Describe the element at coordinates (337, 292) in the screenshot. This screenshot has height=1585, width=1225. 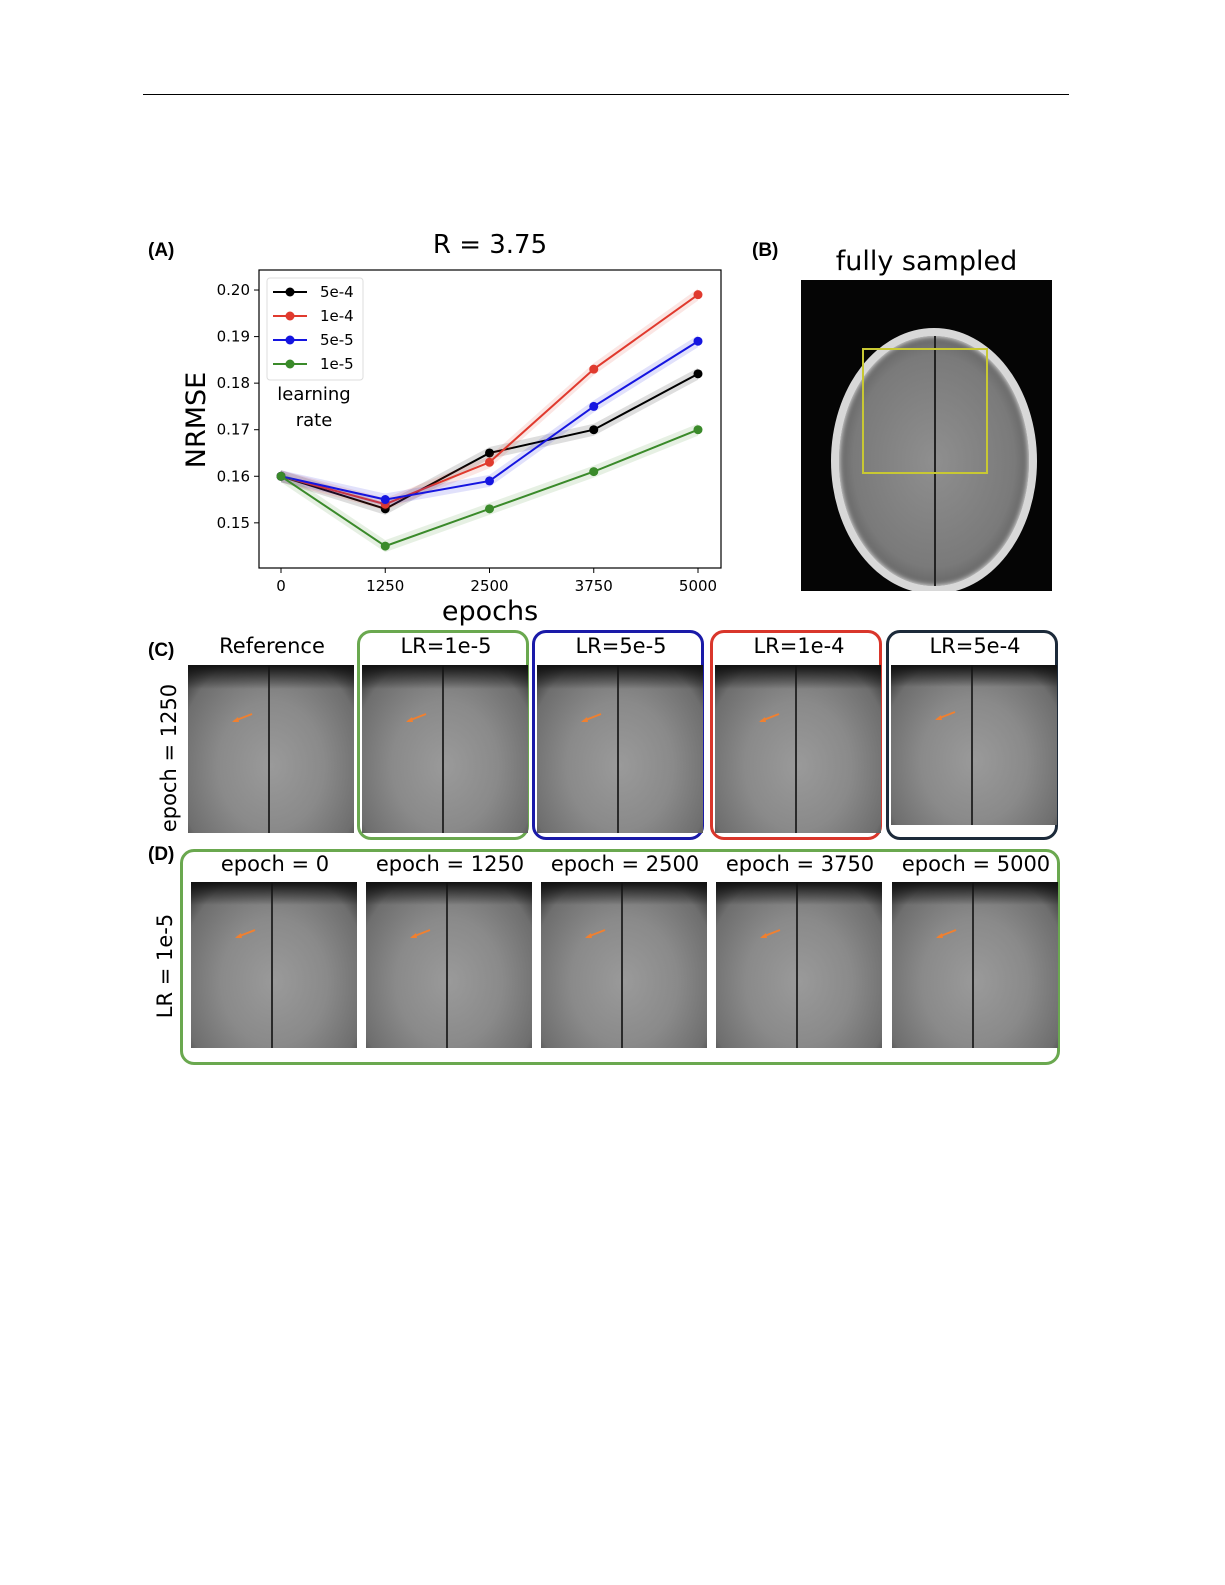
I see `legend-label: 5e-4` at that location.